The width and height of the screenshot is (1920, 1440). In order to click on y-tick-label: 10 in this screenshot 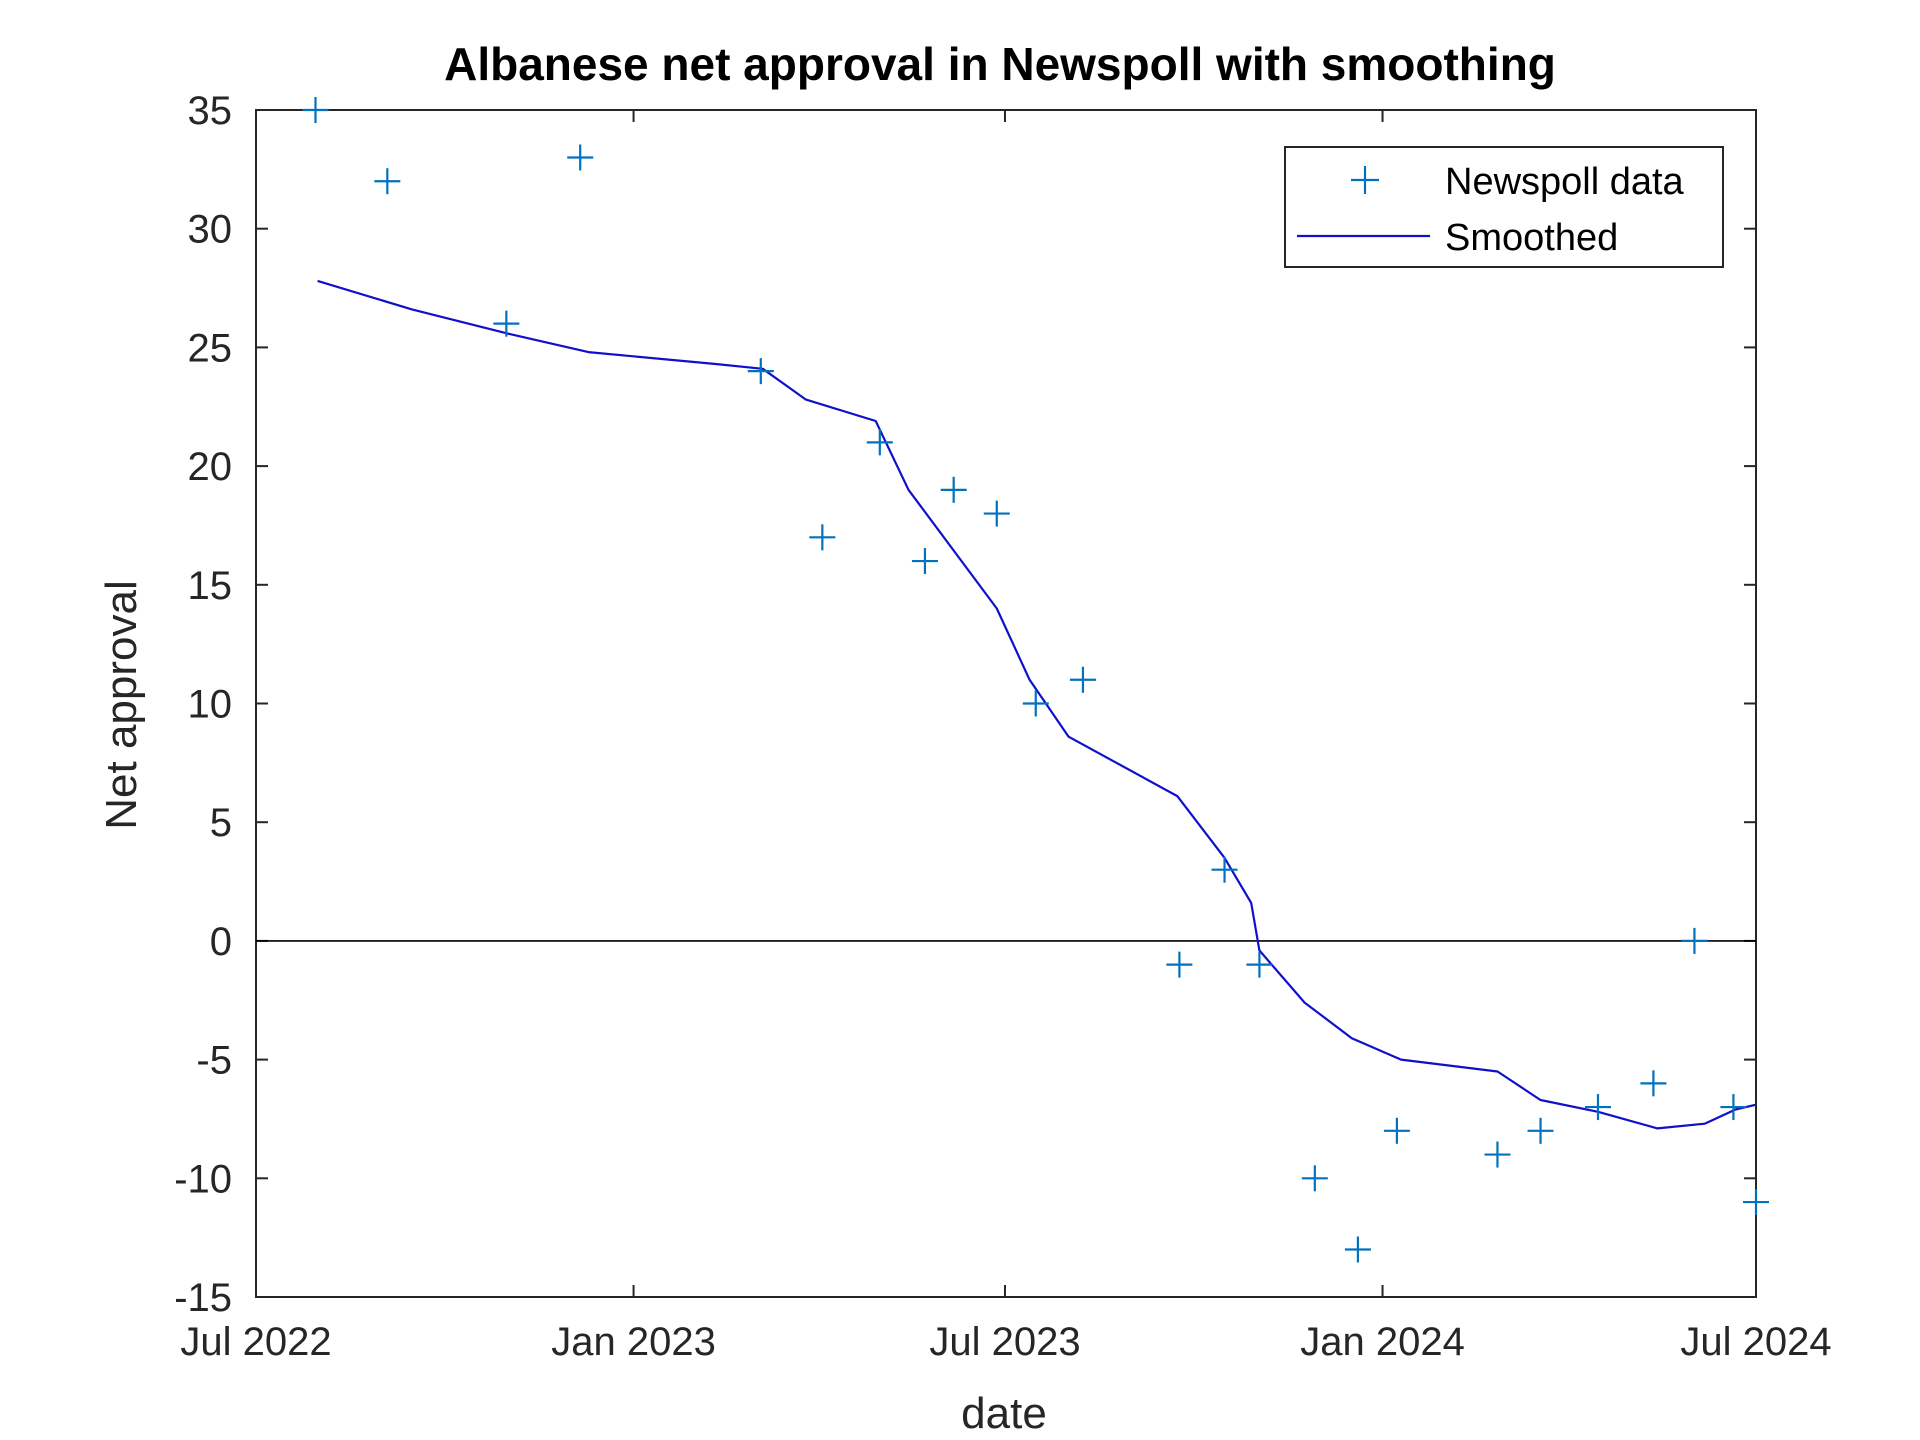, I will do `click(210, 705)`.